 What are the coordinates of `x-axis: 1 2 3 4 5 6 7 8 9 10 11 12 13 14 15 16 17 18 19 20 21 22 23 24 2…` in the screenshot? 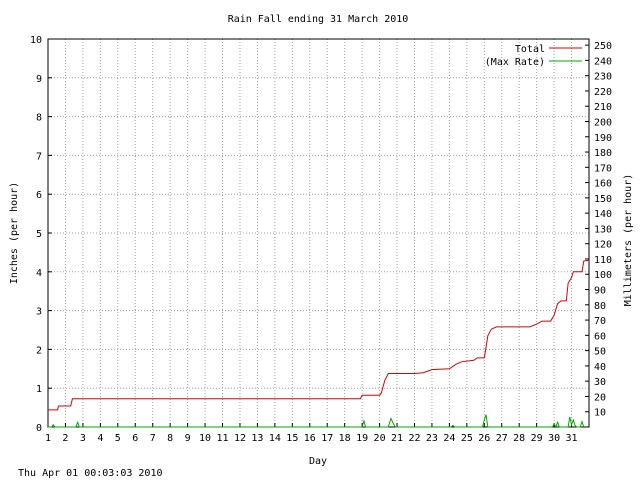 It's located at (311, 433).